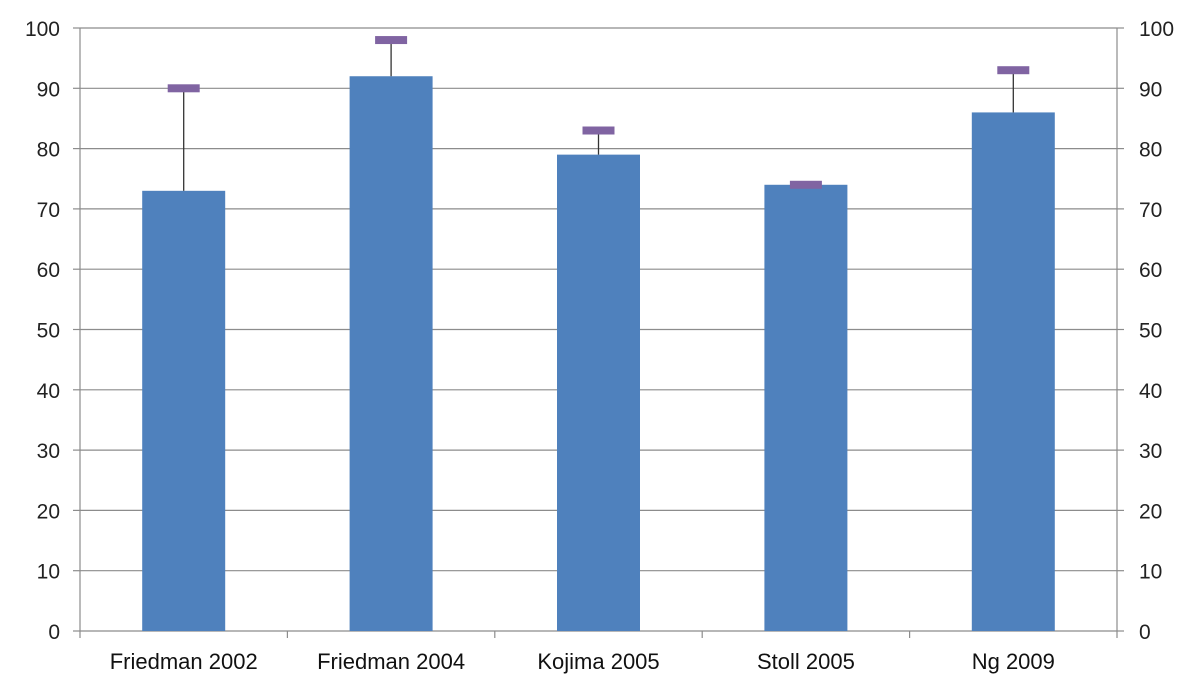 Image resolution: width=1196 pixels, height=687 pixels. What do you see at coordinates (48, 89) in the screenshot?
I see `y-left-tick-label: 90` at bounding box center [48, 89].